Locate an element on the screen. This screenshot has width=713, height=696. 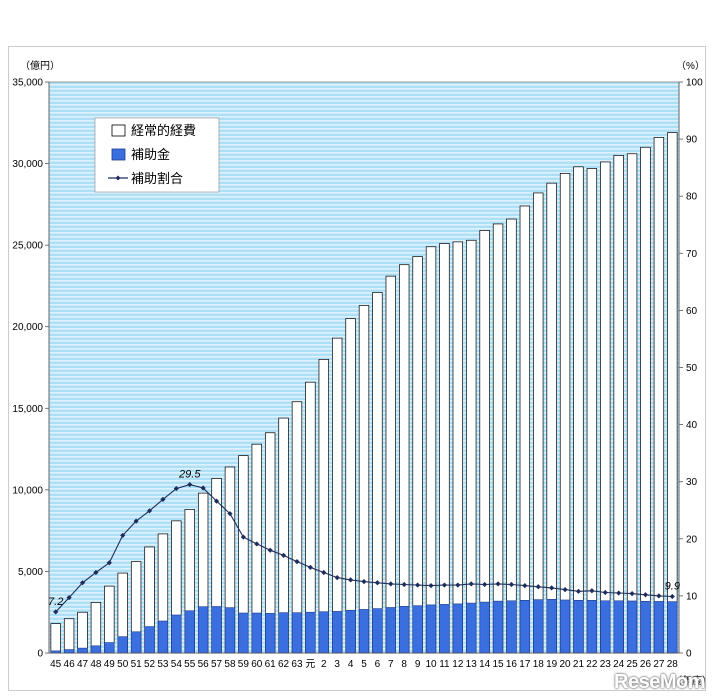
watermark-logo: ReseMom is located at coordinates (659, 682).